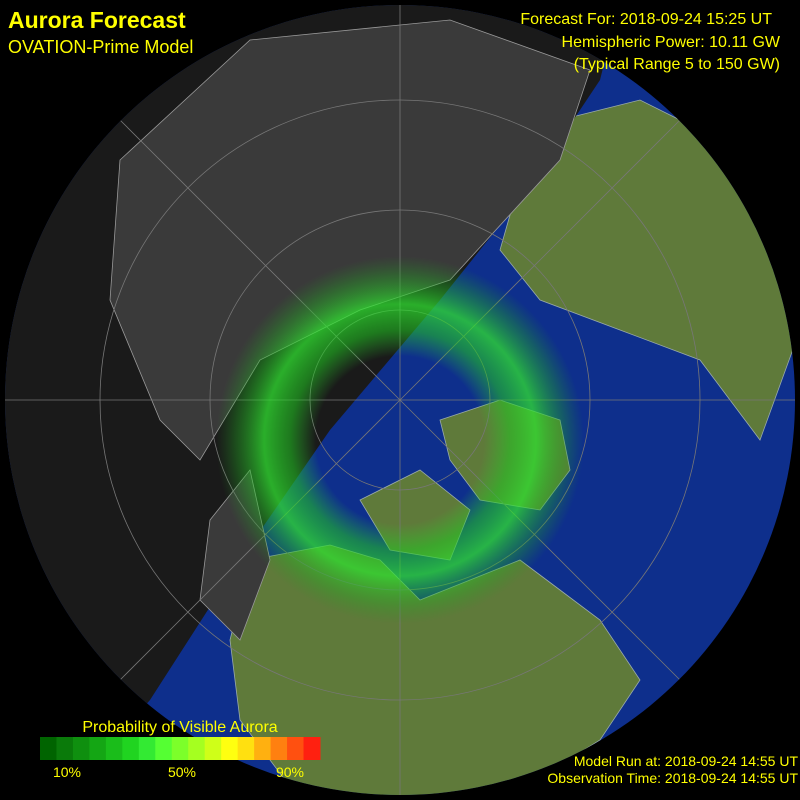  I want to click on colorbar, so click(180, 748).